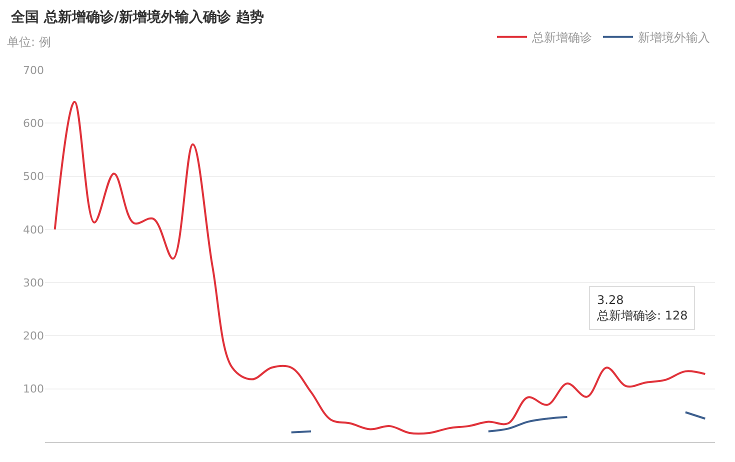 This screenshot has width=735, height=462. What do you see at coordinates (674, 37) in the screenshot?
I see `legend-label: 新增境外输入` at bounding box center [674, 37].